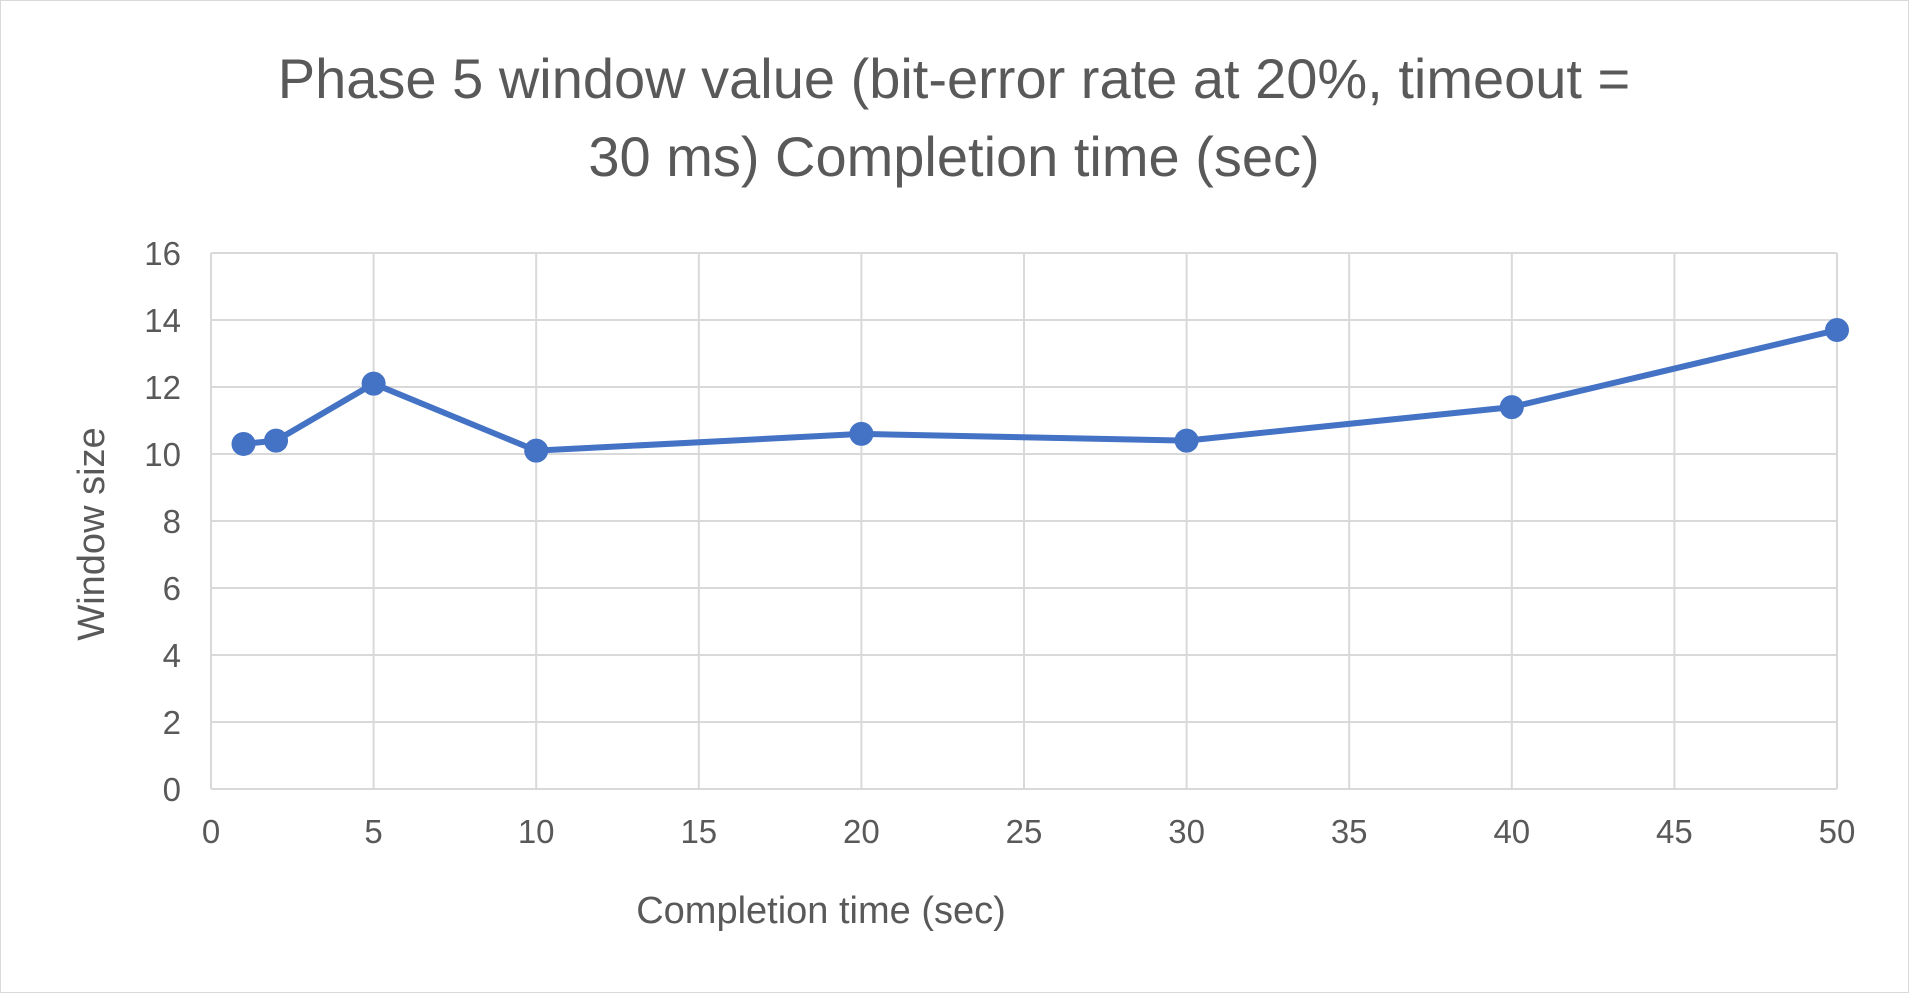 The height and width of the screenshot is (993, 1909). Describe the element at coordinates (1024, 831) in the screenshot. I see `x-tick-label: 25` at that location.